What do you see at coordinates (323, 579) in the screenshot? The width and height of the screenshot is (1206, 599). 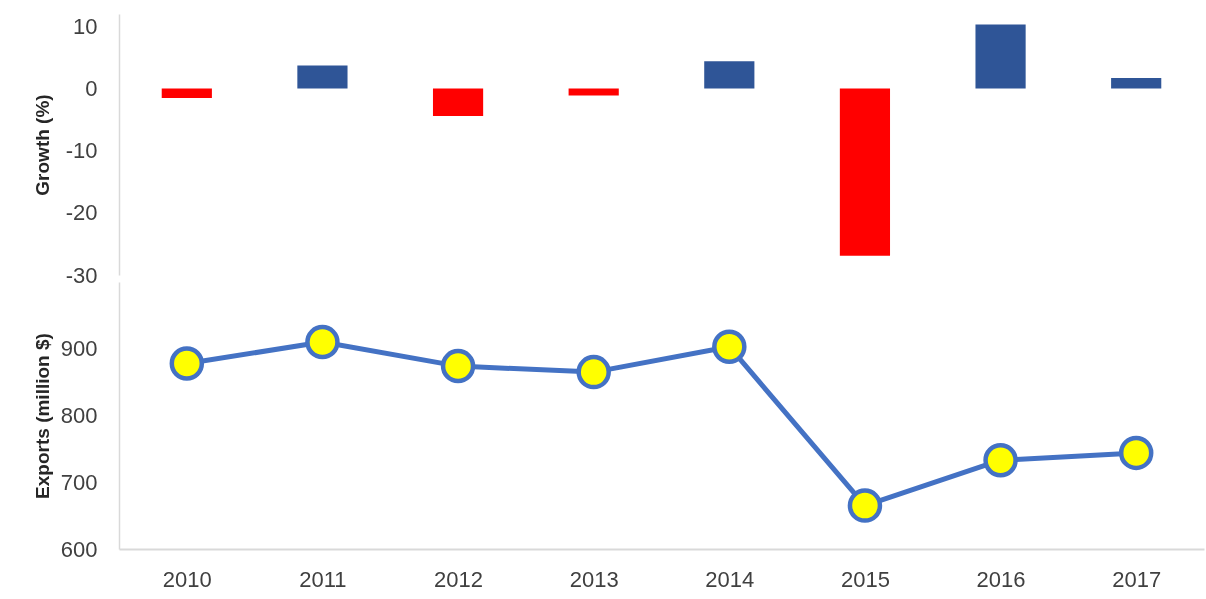 I see `x-tick-label: 2011` at bounding box center [323, 579].